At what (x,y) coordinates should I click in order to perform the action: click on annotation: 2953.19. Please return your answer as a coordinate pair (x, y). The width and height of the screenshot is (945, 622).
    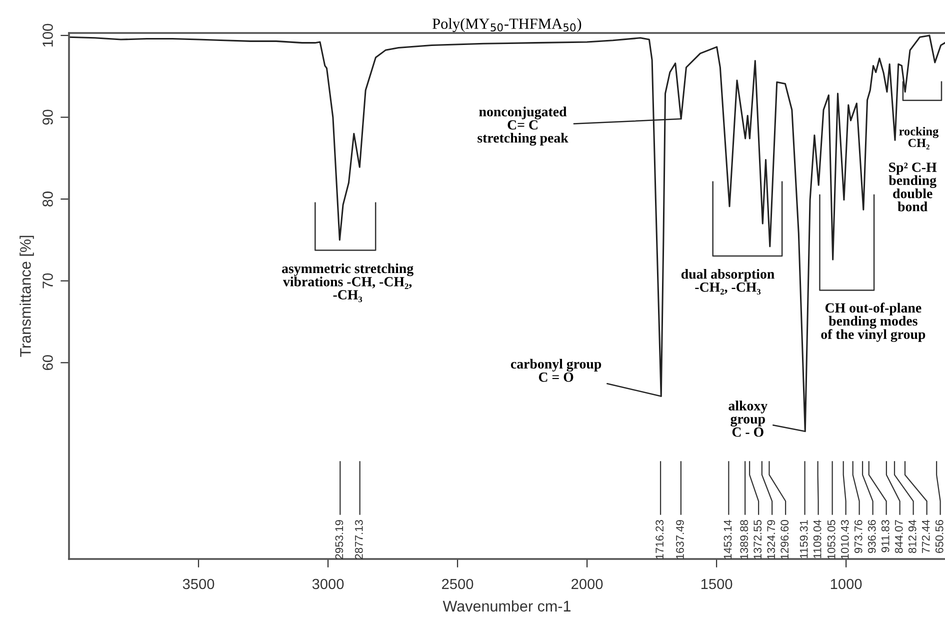
    Looking at the image, I should click on (339, 540).